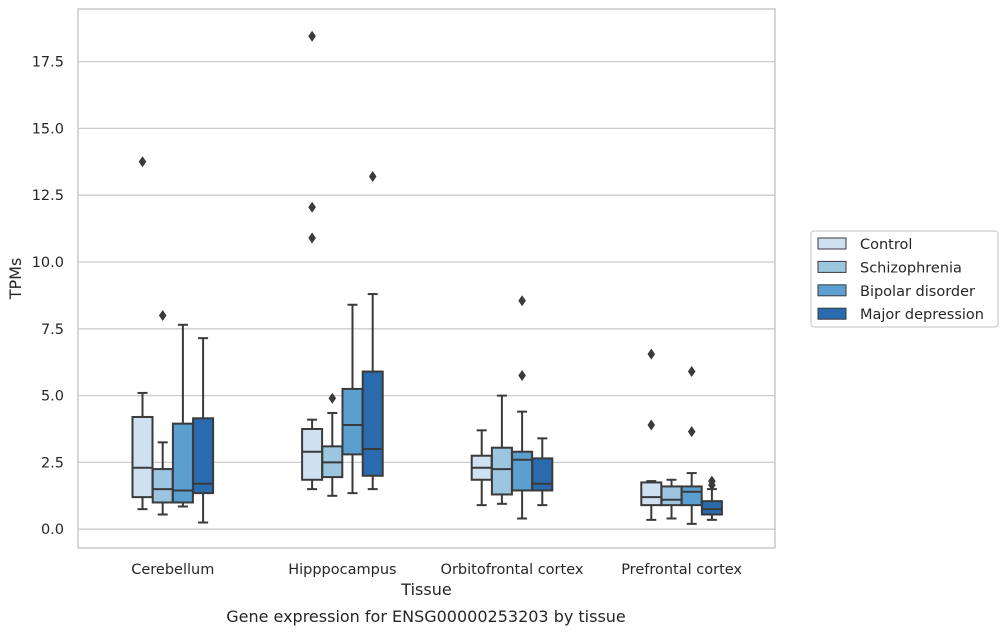 The height and width of the screenshot is (634, 1007). What do you see at coordinates (172, 570) in the screenshot?
I see `x-tick-label: Cerebellum` at bounding box center [172, 570].